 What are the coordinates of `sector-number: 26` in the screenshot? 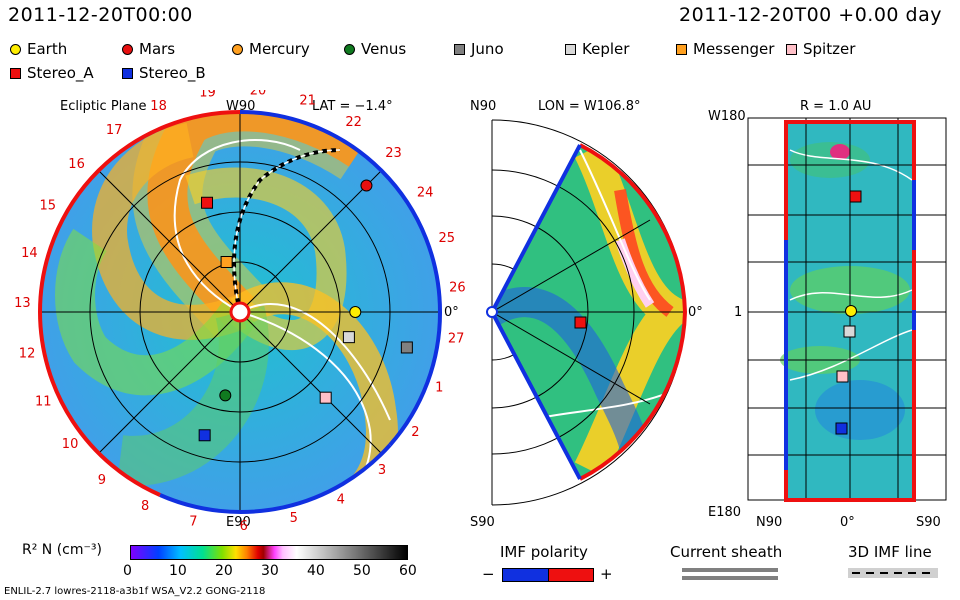 It's located at (457, 288).